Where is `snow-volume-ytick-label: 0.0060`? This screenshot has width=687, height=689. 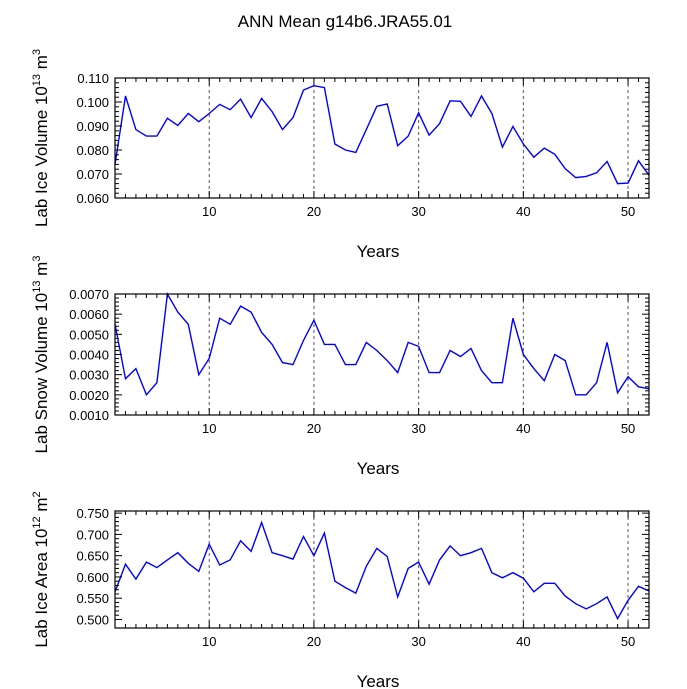 snow-volume-ytick-label: 0.0060 is located at coordinates (89, 314).